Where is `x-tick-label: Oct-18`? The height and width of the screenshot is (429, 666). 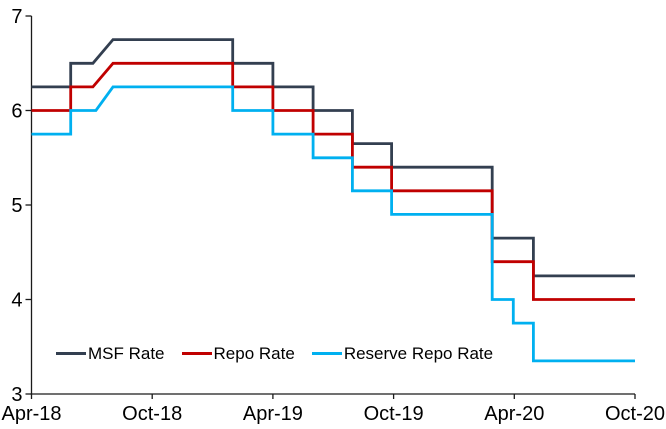
x-tick-label: Oct-18 is located at coordinates (152, 414).